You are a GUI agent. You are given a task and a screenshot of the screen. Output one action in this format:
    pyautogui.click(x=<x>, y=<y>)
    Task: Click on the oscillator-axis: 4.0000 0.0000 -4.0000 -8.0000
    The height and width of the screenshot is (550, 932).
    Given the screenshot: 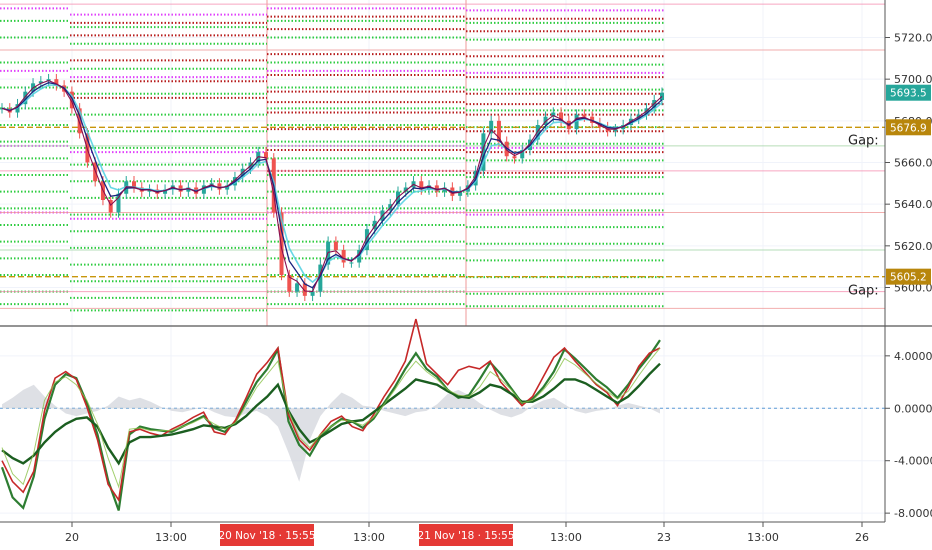 What is the action you would take?
    pyautogui.click(x=908, y=435)
    